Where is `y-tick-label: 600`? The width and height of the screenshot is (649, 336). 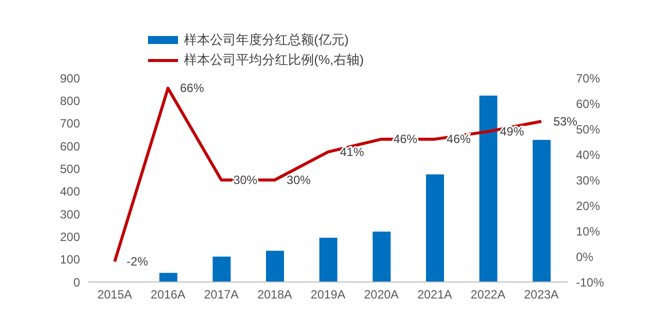 y-tick-label: 600 is located at coordinates (70, 146).